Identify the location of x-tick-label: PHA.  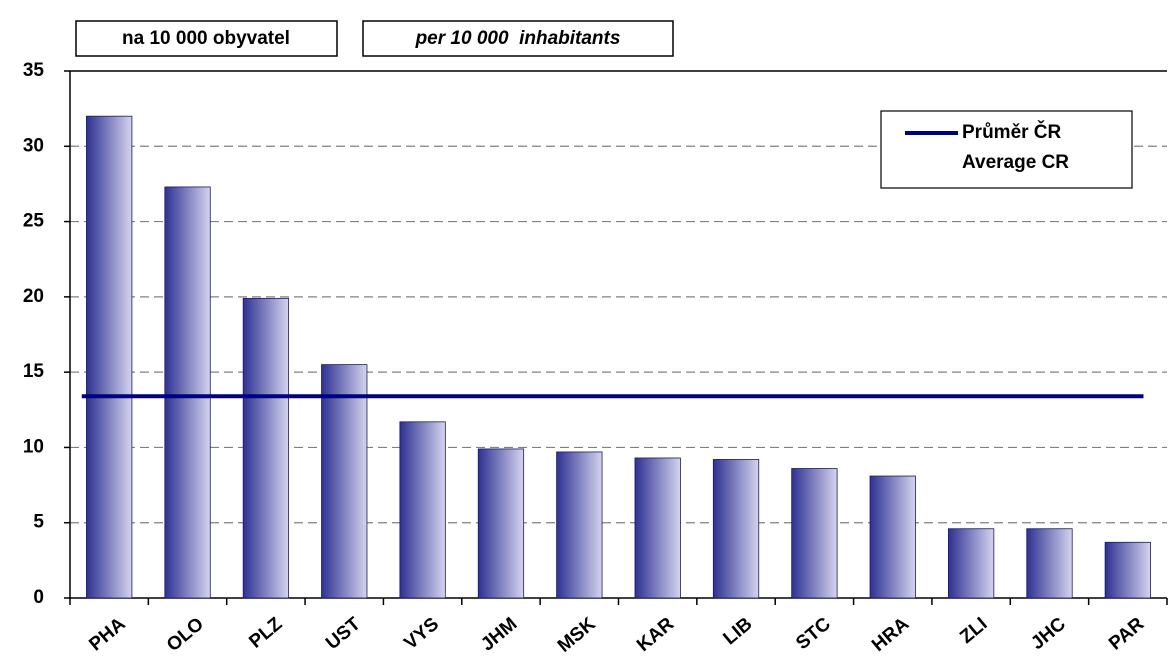
(107, 634).